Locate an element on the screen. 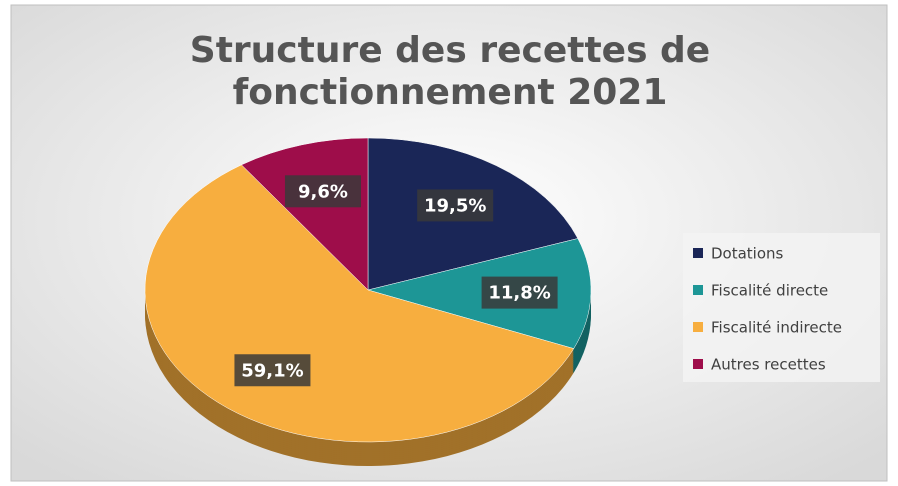  data-label: 9,6% is located at coordinates (323, 191).